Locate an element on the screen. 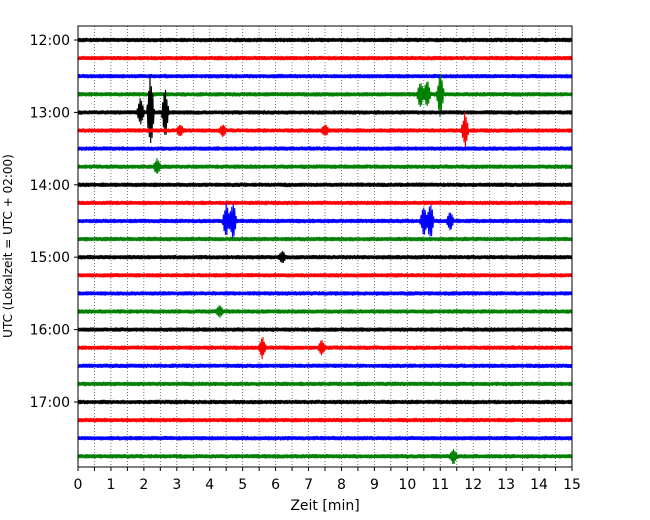  y-axis-label: UTC (Lokalzeit = UTC + 02:00) is located at coordinates (8, 246).